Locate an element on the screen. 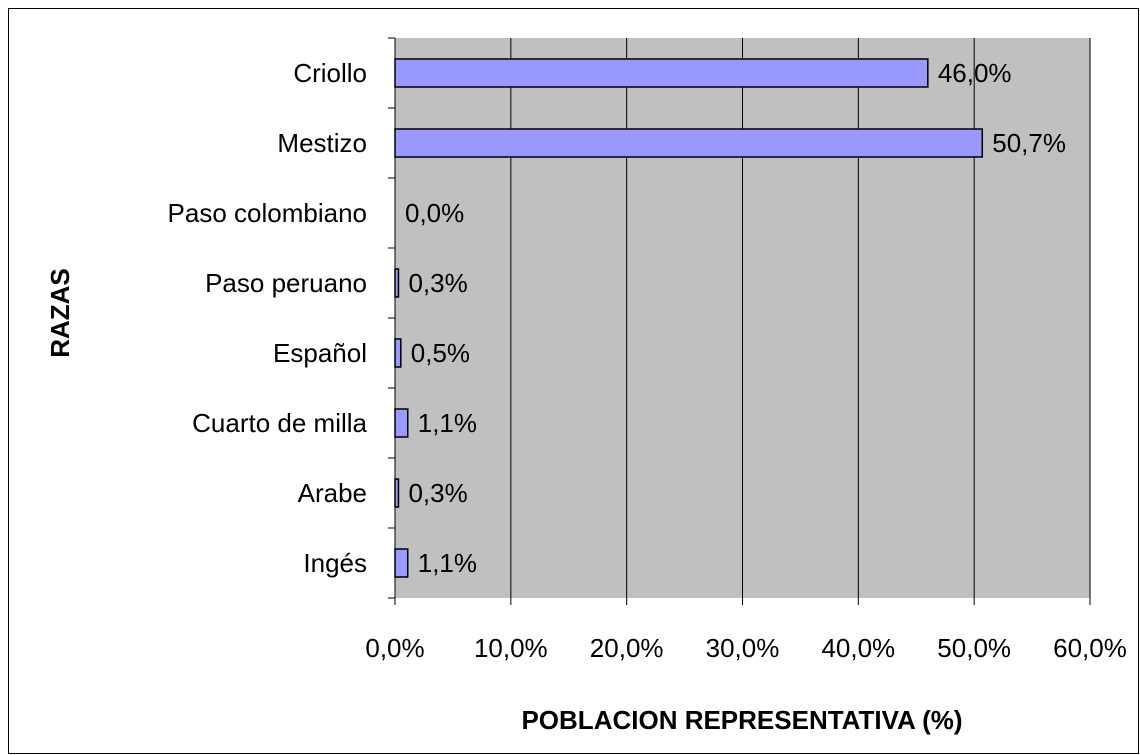 The height and width of the screenshot is (755, 1140). y-tick-label: Paso peruano is located at coordinates (286, 283).